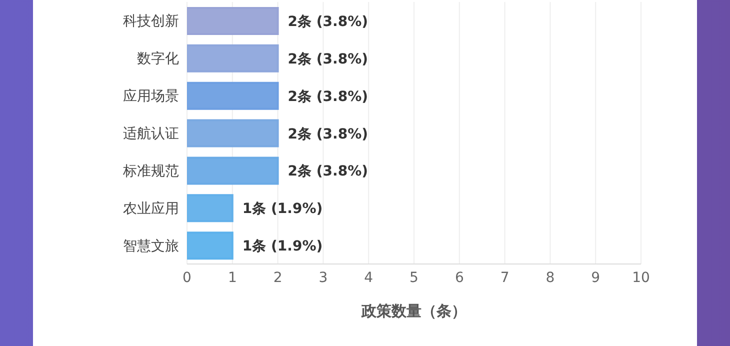 The height and width of the screenshot is (346, 730). I want to click on x-tick-label: 0, so click(187, 278).